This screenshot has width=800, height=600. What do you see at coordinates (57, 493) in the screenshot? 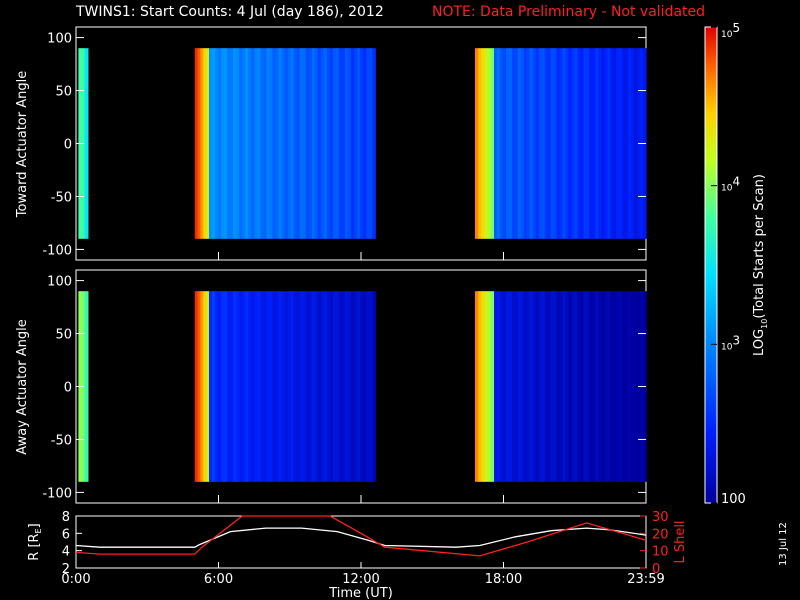
I see `y-tick-label: -100` at bounding box center [57, 493].